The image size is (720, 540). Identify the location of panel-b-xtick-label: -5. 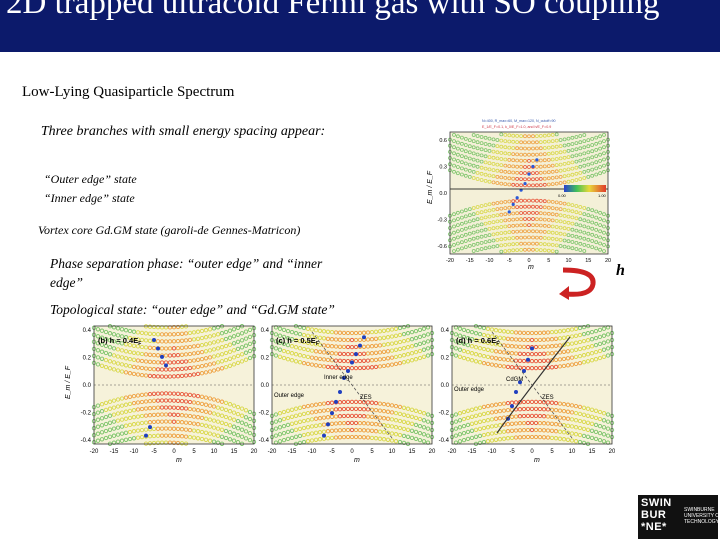
(154, 452).